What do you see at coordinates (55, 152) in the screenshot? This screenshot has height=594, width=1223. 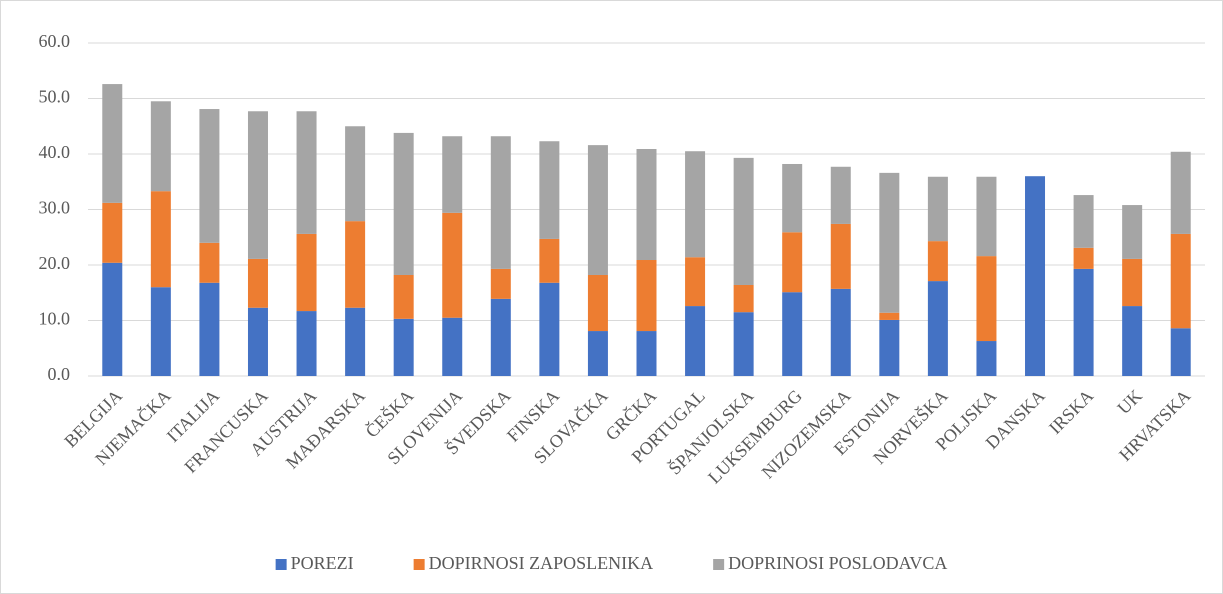 I see `y-tick-label: 40.0` at bounding box center [55, 152].